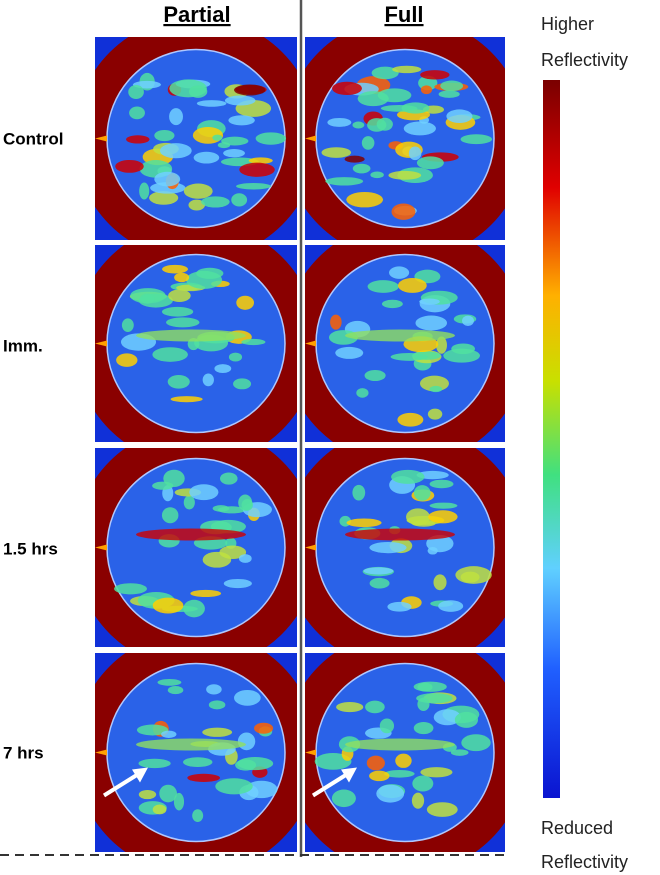 The width and height of the screenshot is (660, 875). I want to click on column-header: Full, so click(403, 14).